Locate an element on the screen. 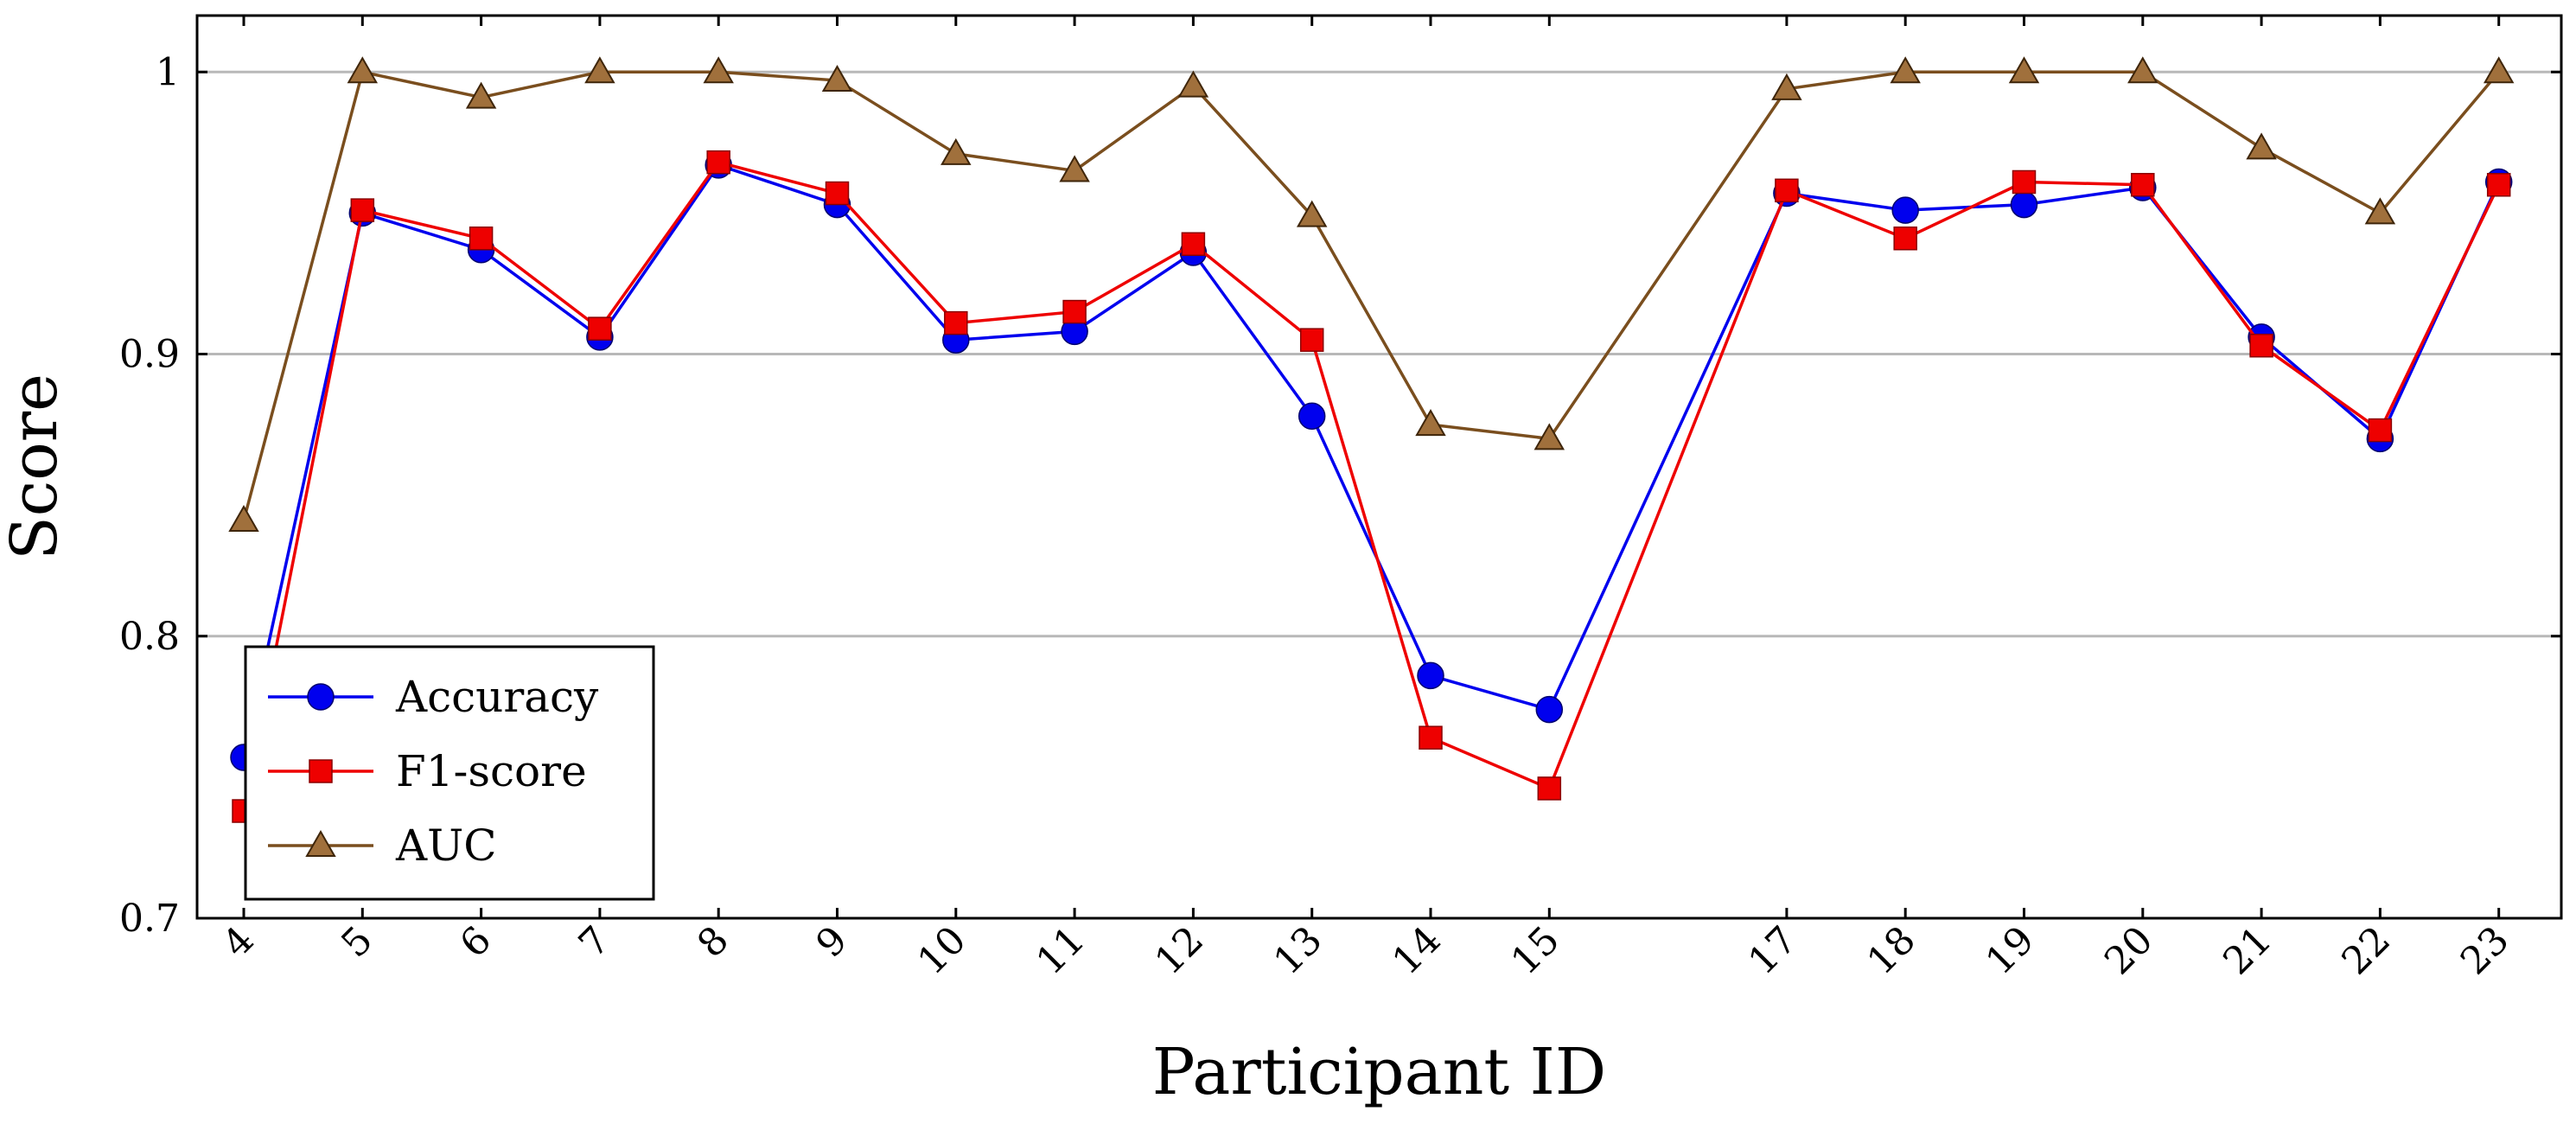  legend: Accuracy F1-score AUC is located at coordinates (449, 773).